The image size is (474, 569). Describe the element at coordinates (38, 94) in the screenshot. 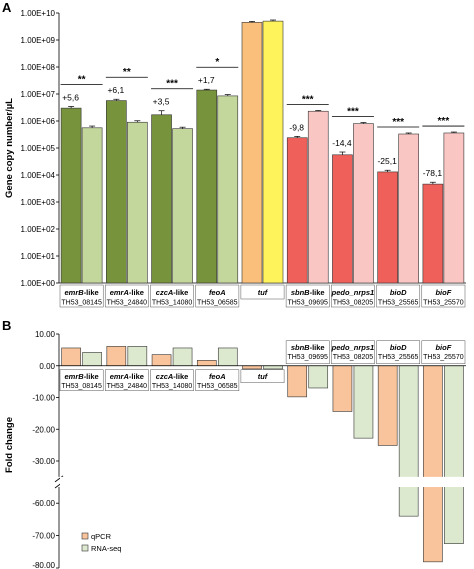

I see `y-tick-label-a: 1.00E+07` at that location.